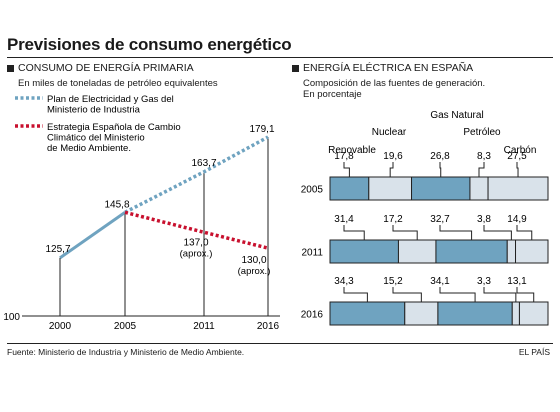 The image size is (560, 412). I want to click on value-label: 17,8, so click(344, 156).